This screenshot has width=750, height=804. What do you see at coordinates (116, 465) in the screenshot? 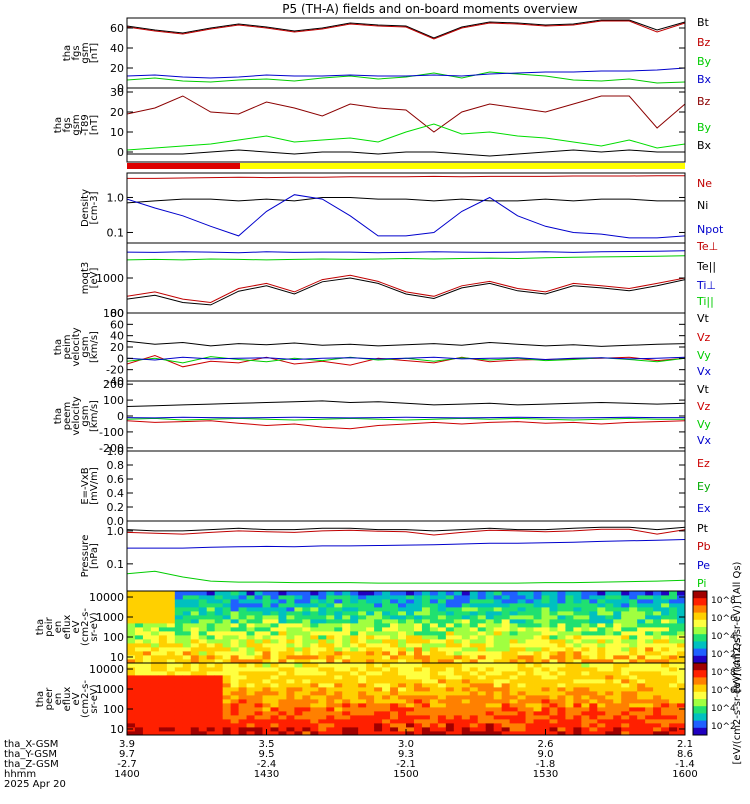
I see `y-tick-label: 0.8` at bounding box center [116, 465].